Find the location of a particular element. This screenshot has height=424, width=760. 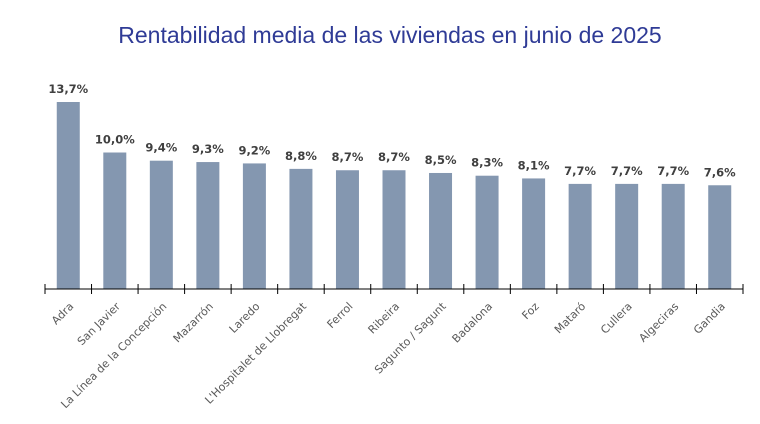

category-label: Ribeira is located at coordinates (384, 318).